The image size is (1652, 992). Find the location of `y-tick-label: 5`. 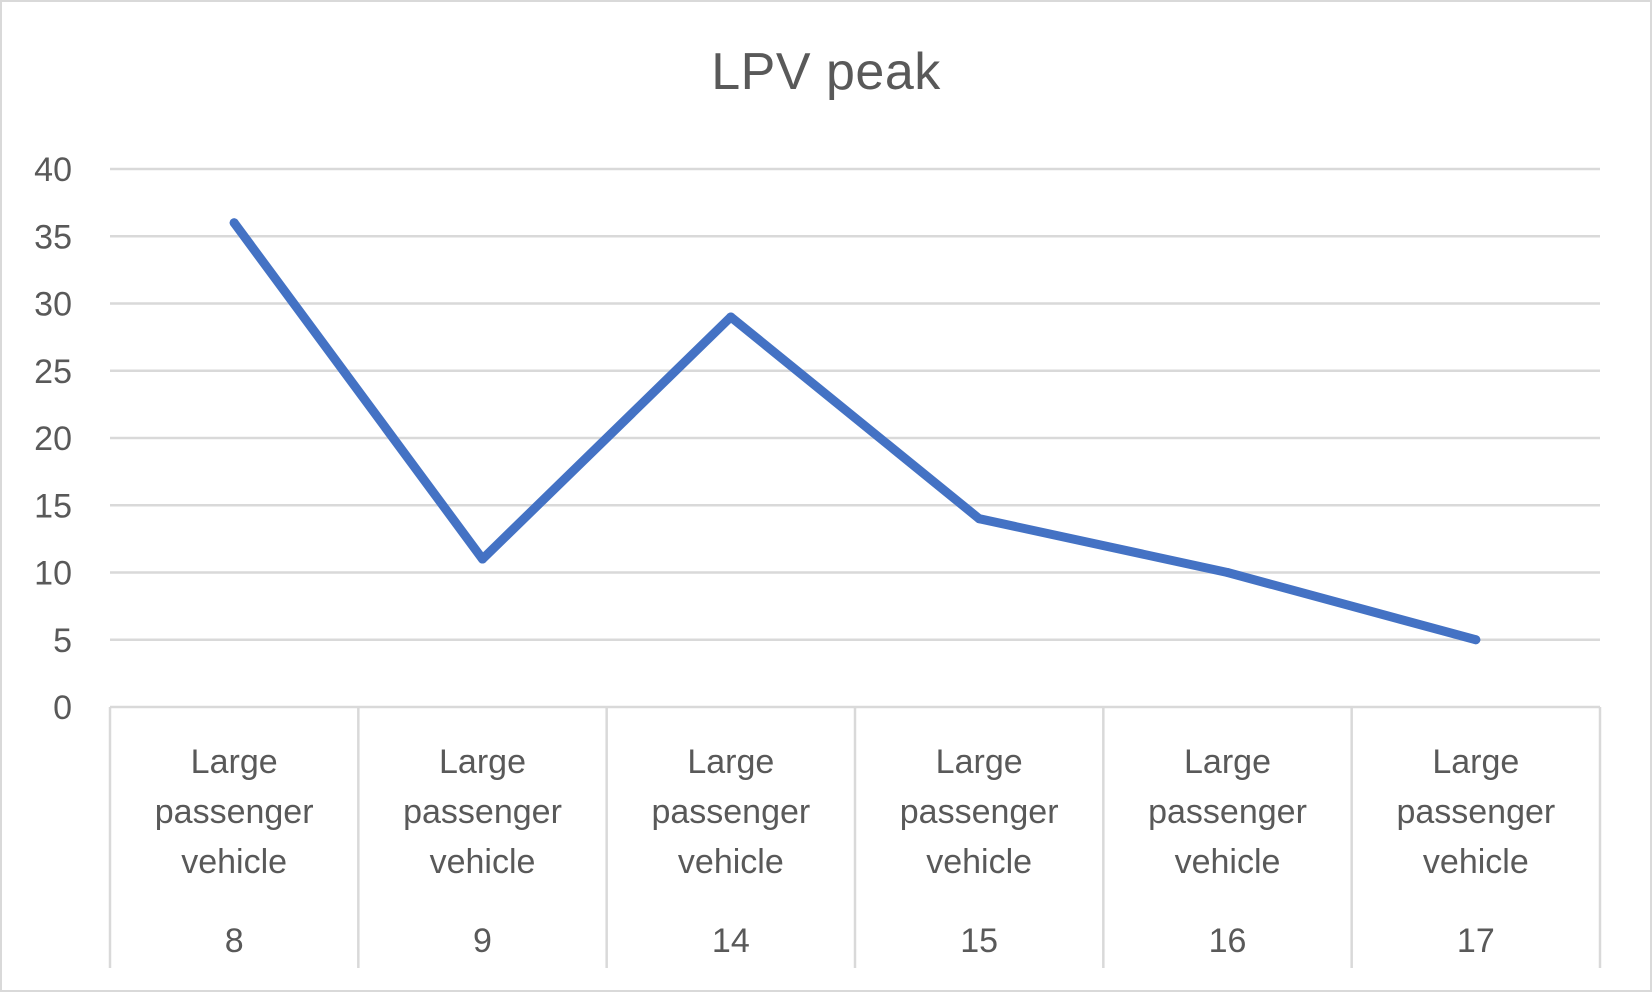

y-tick-label: 5 is located at coordinates (62, 641).